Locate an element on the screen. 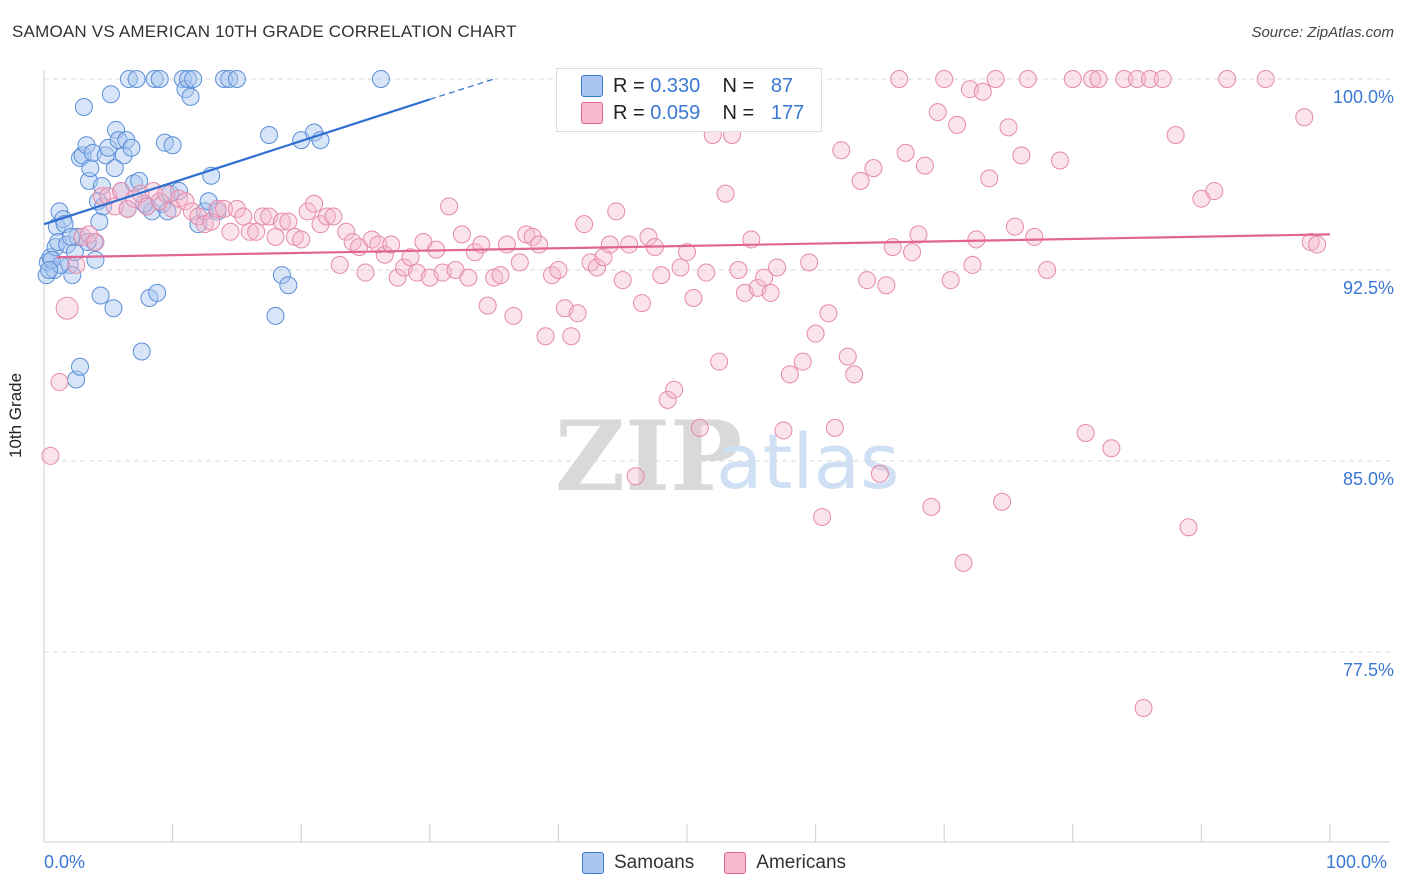 The width and height of the screenshot is (1406, 892). watermark-zip: ZIP is located at coordinates (648, 456).